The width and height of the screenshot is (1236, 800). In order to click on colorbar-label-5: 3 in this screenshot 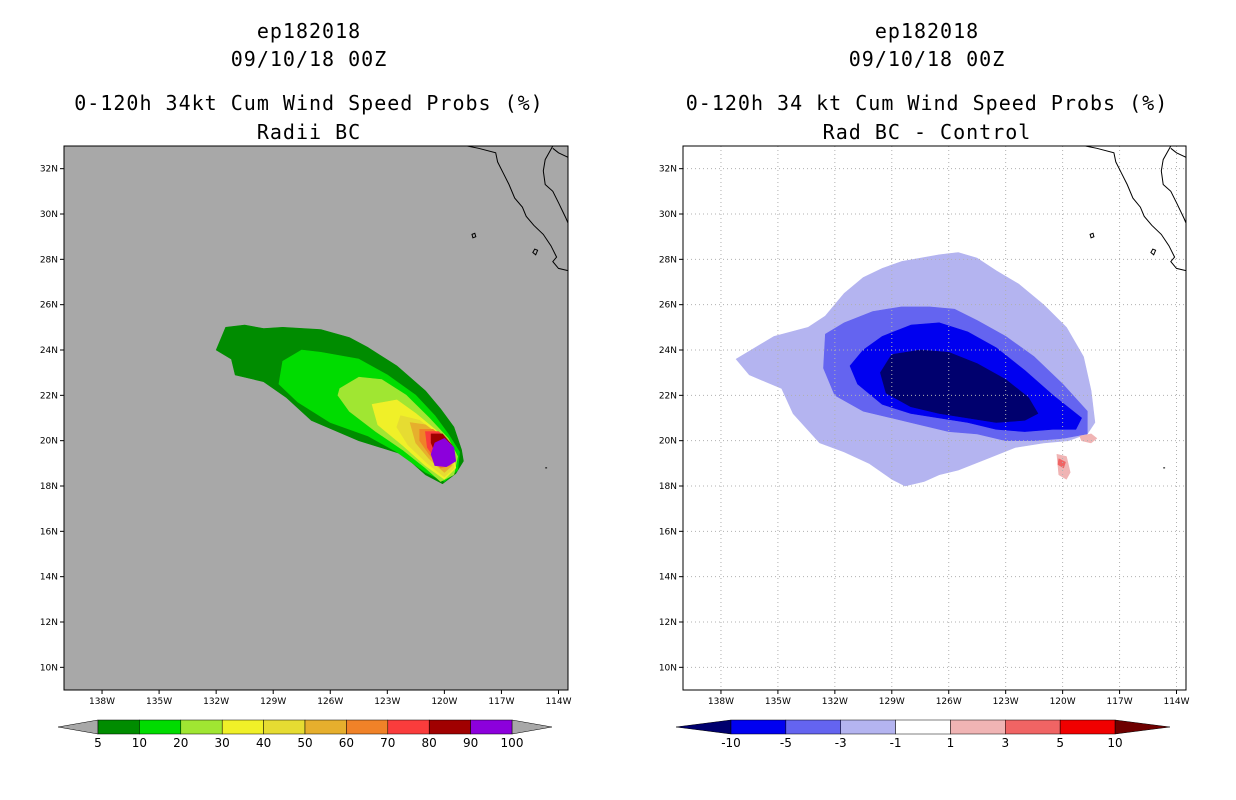, I will do `click(1005, 743)`.